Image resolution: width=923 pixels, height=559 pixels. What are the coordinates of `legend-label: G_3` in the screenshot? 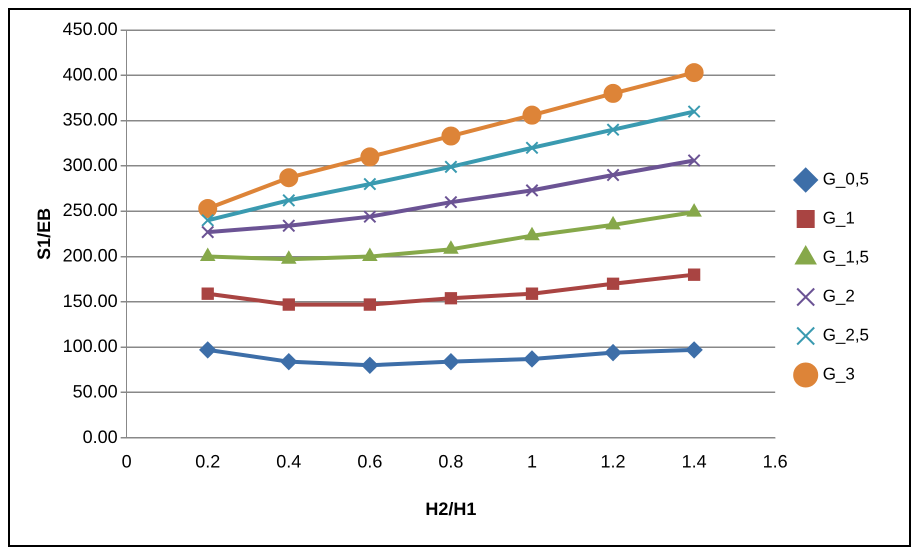 It's located at (838, 374).